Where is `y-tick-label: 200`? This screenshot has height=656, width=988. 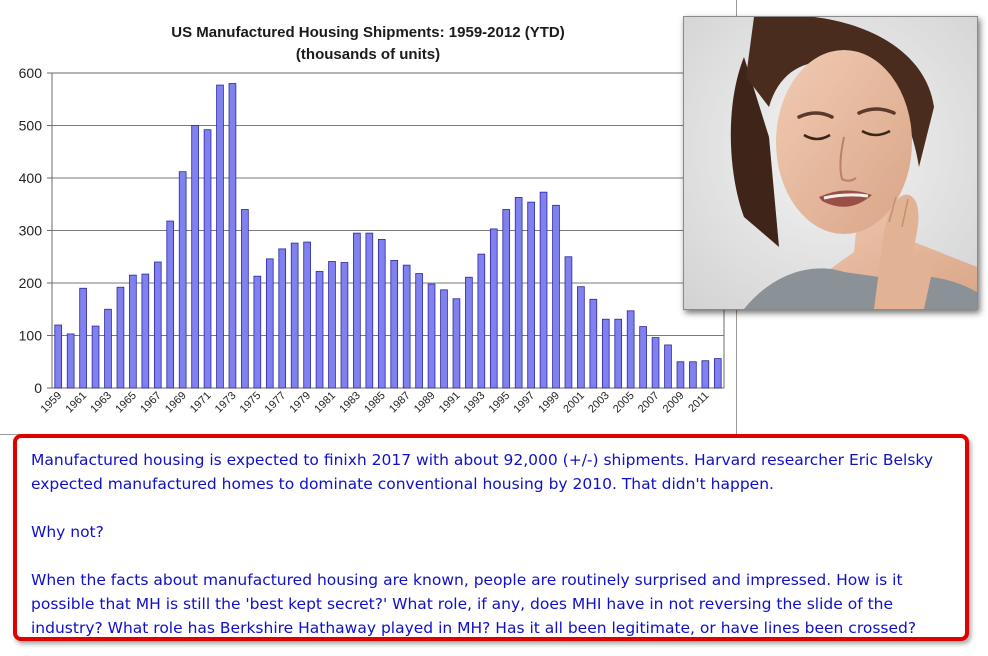 y-tick-label: 200 is located at coordinates (31, 283).